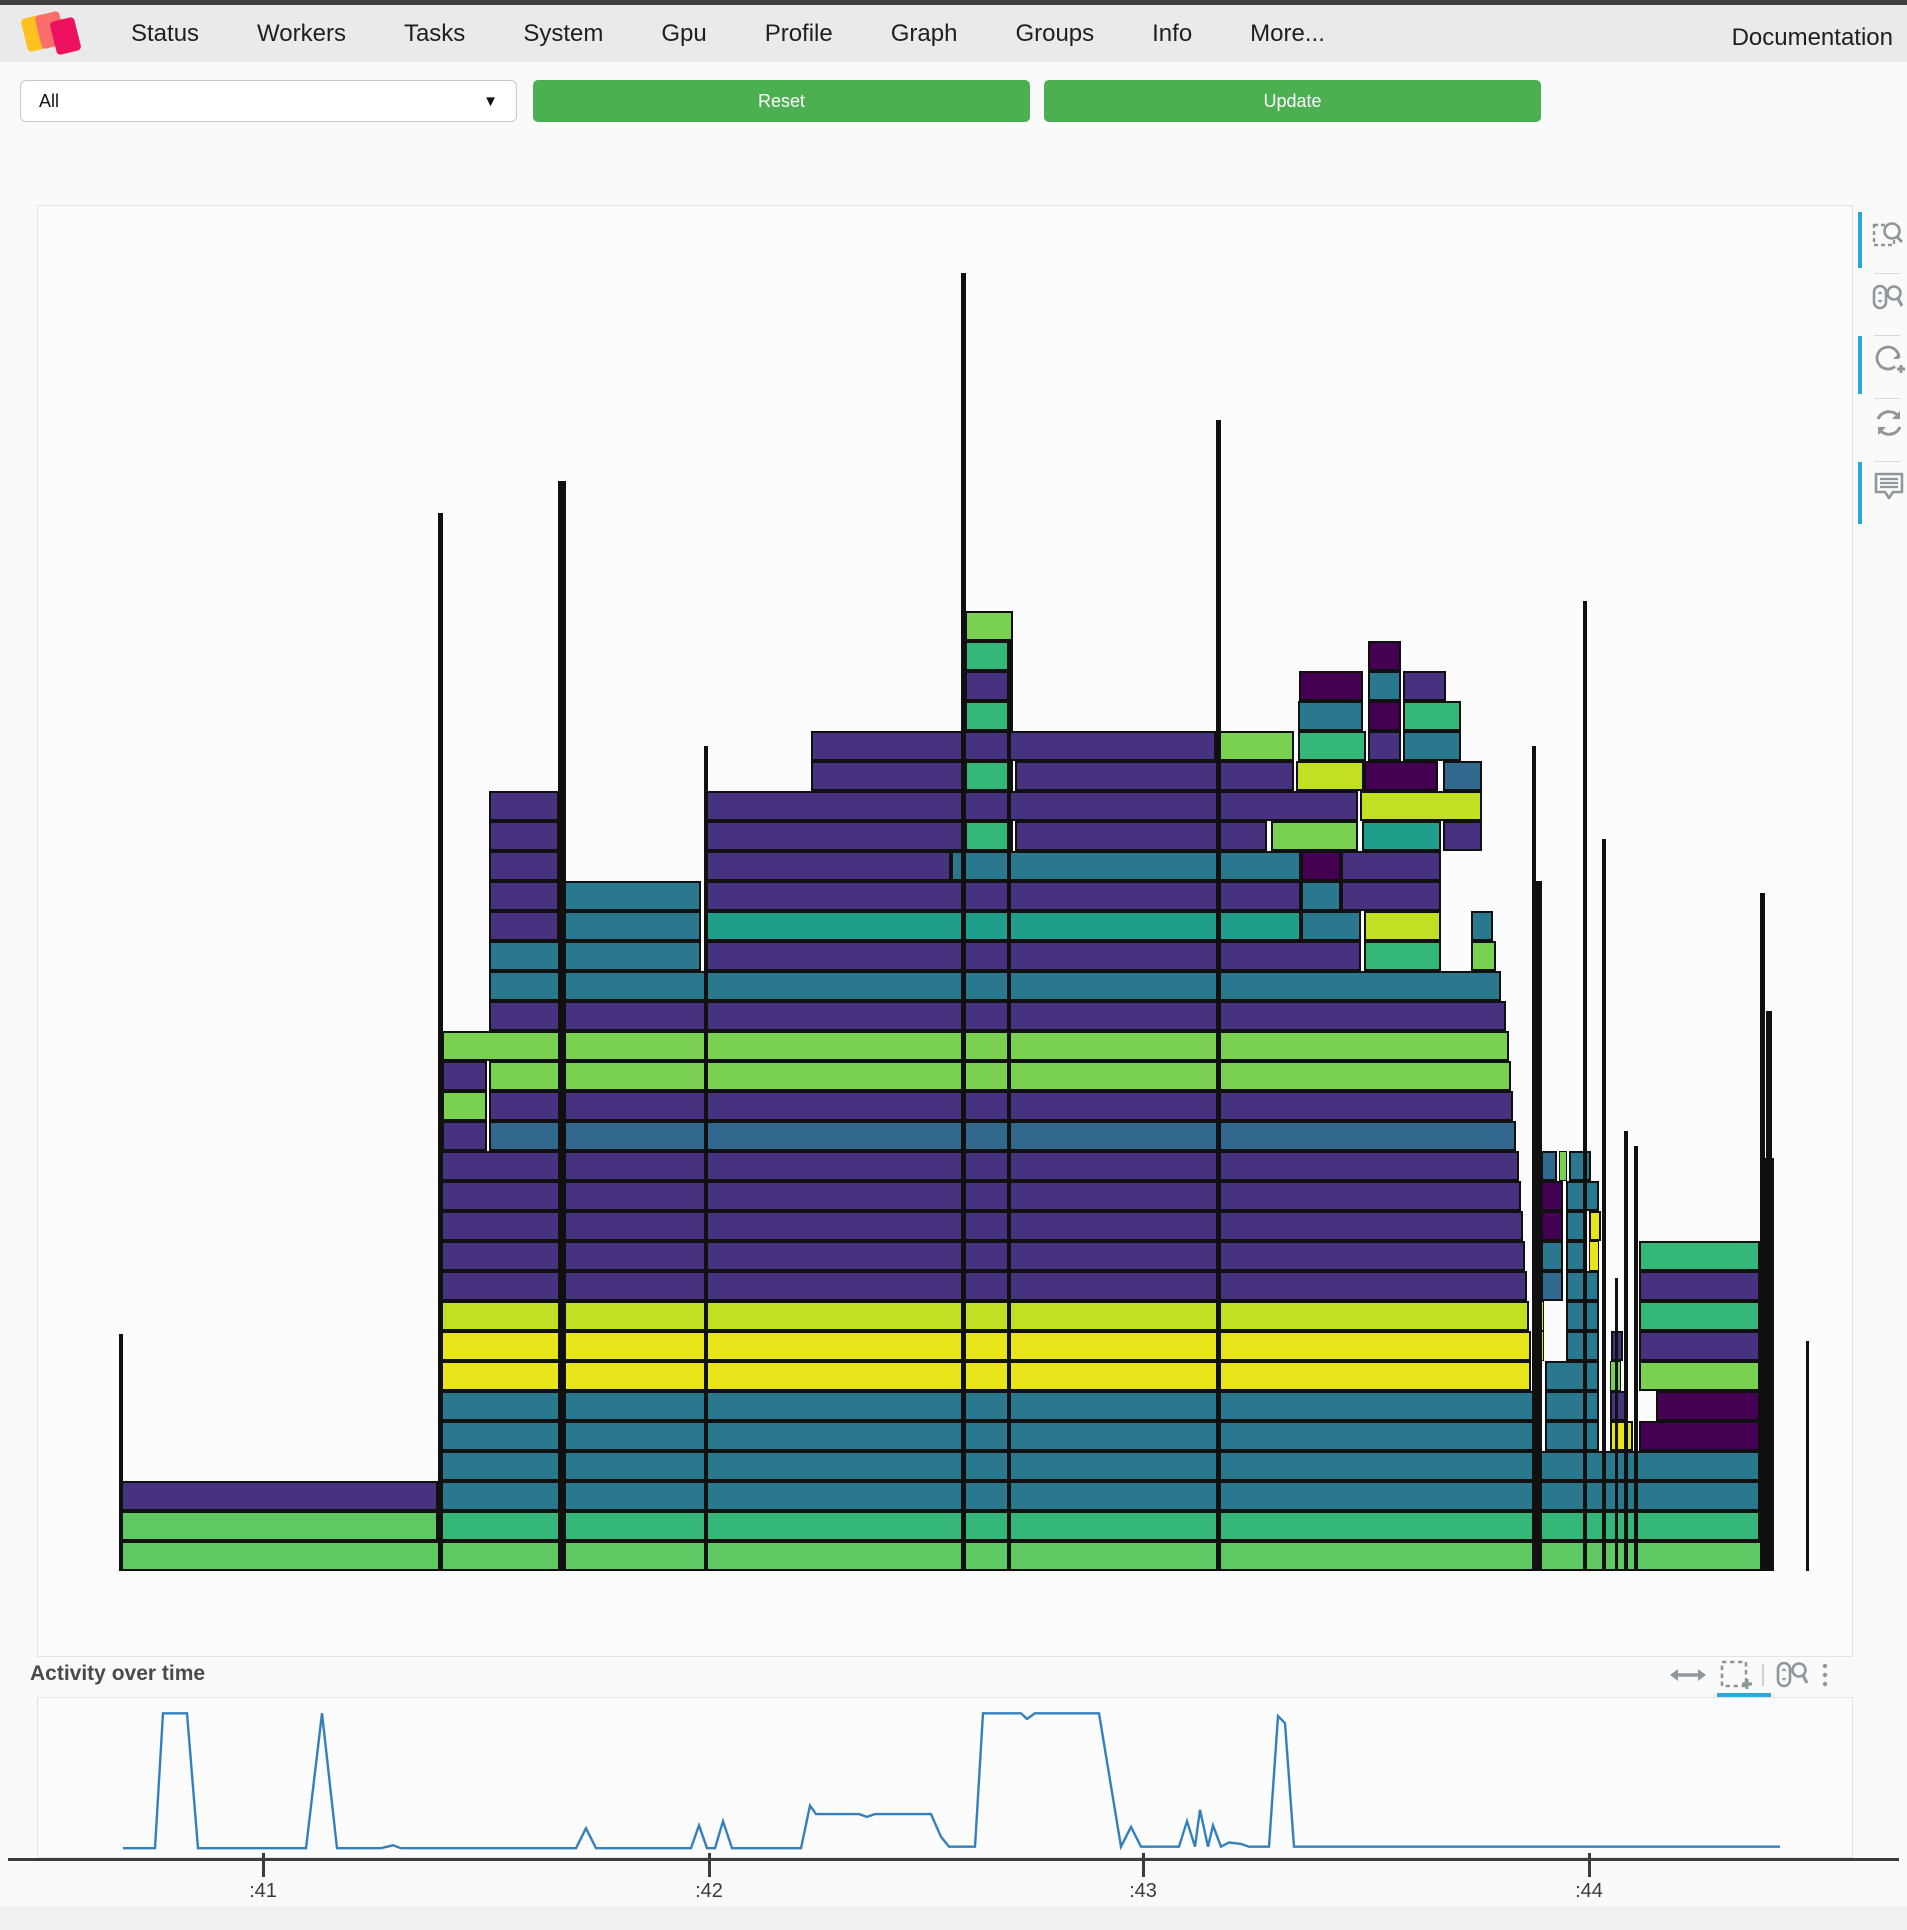  Describe the element at coordinates (49, 100) in the screenshot. I see `filter-selected-value: All` at that location.